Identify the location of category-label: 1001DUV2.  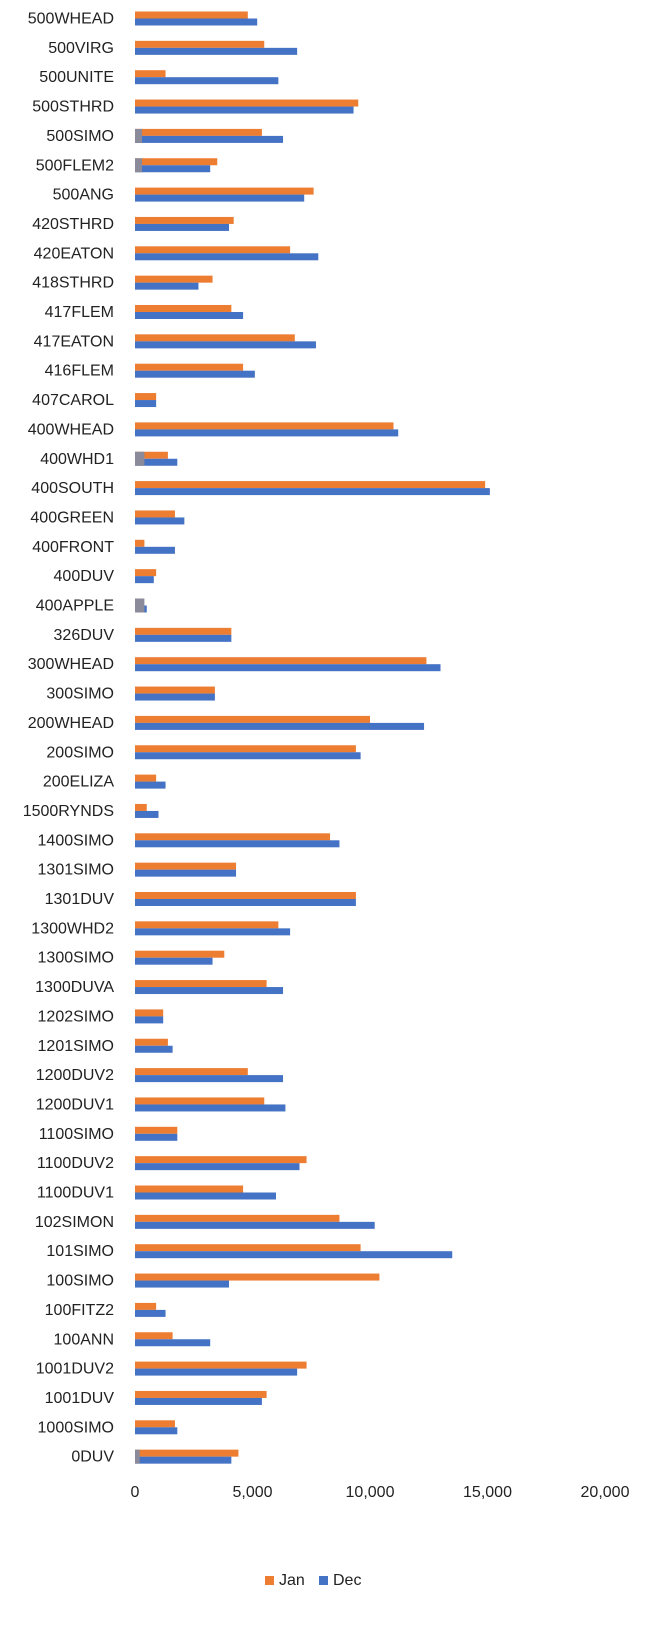
(75, 1369).